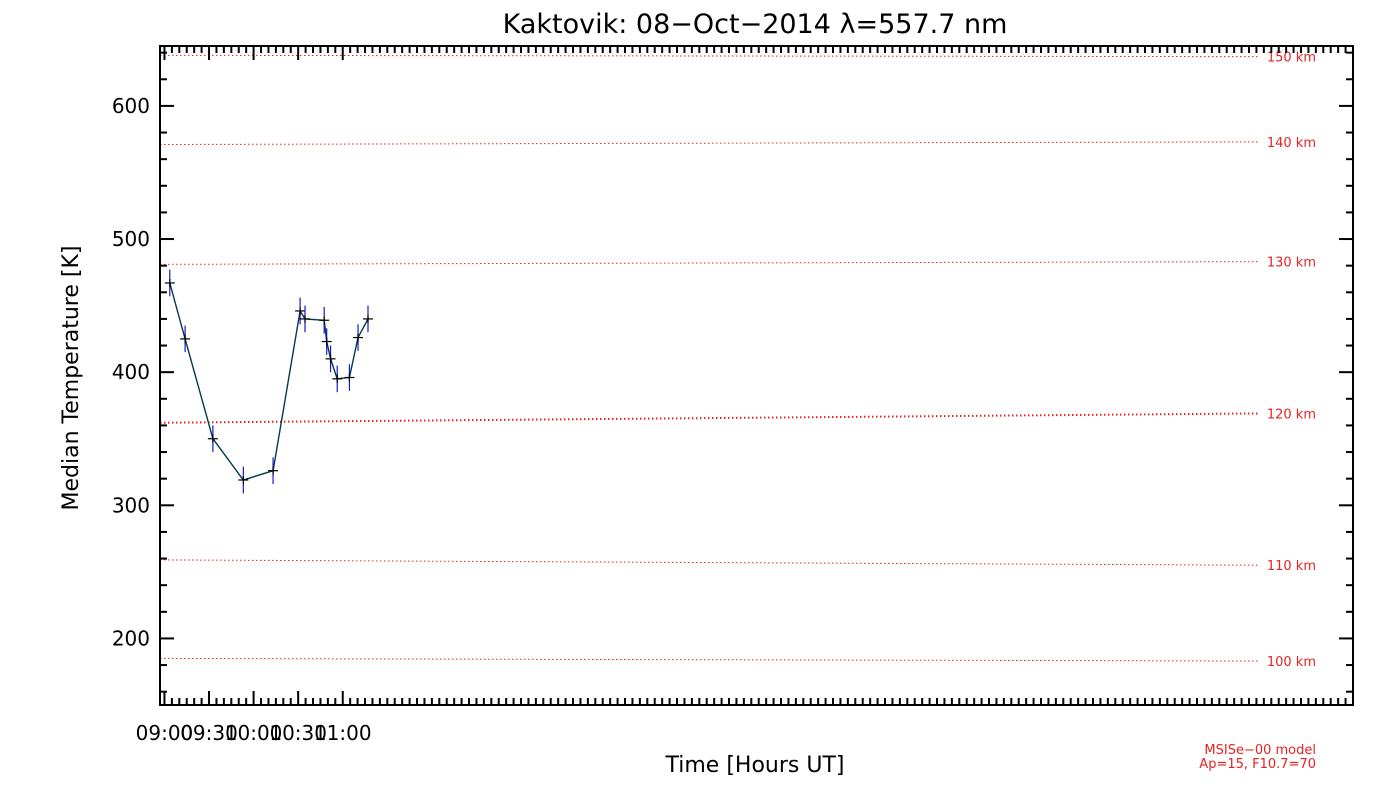 The image size is (1400, 800). I want to click on x-tick-label: 10:30, so click(298, 733).